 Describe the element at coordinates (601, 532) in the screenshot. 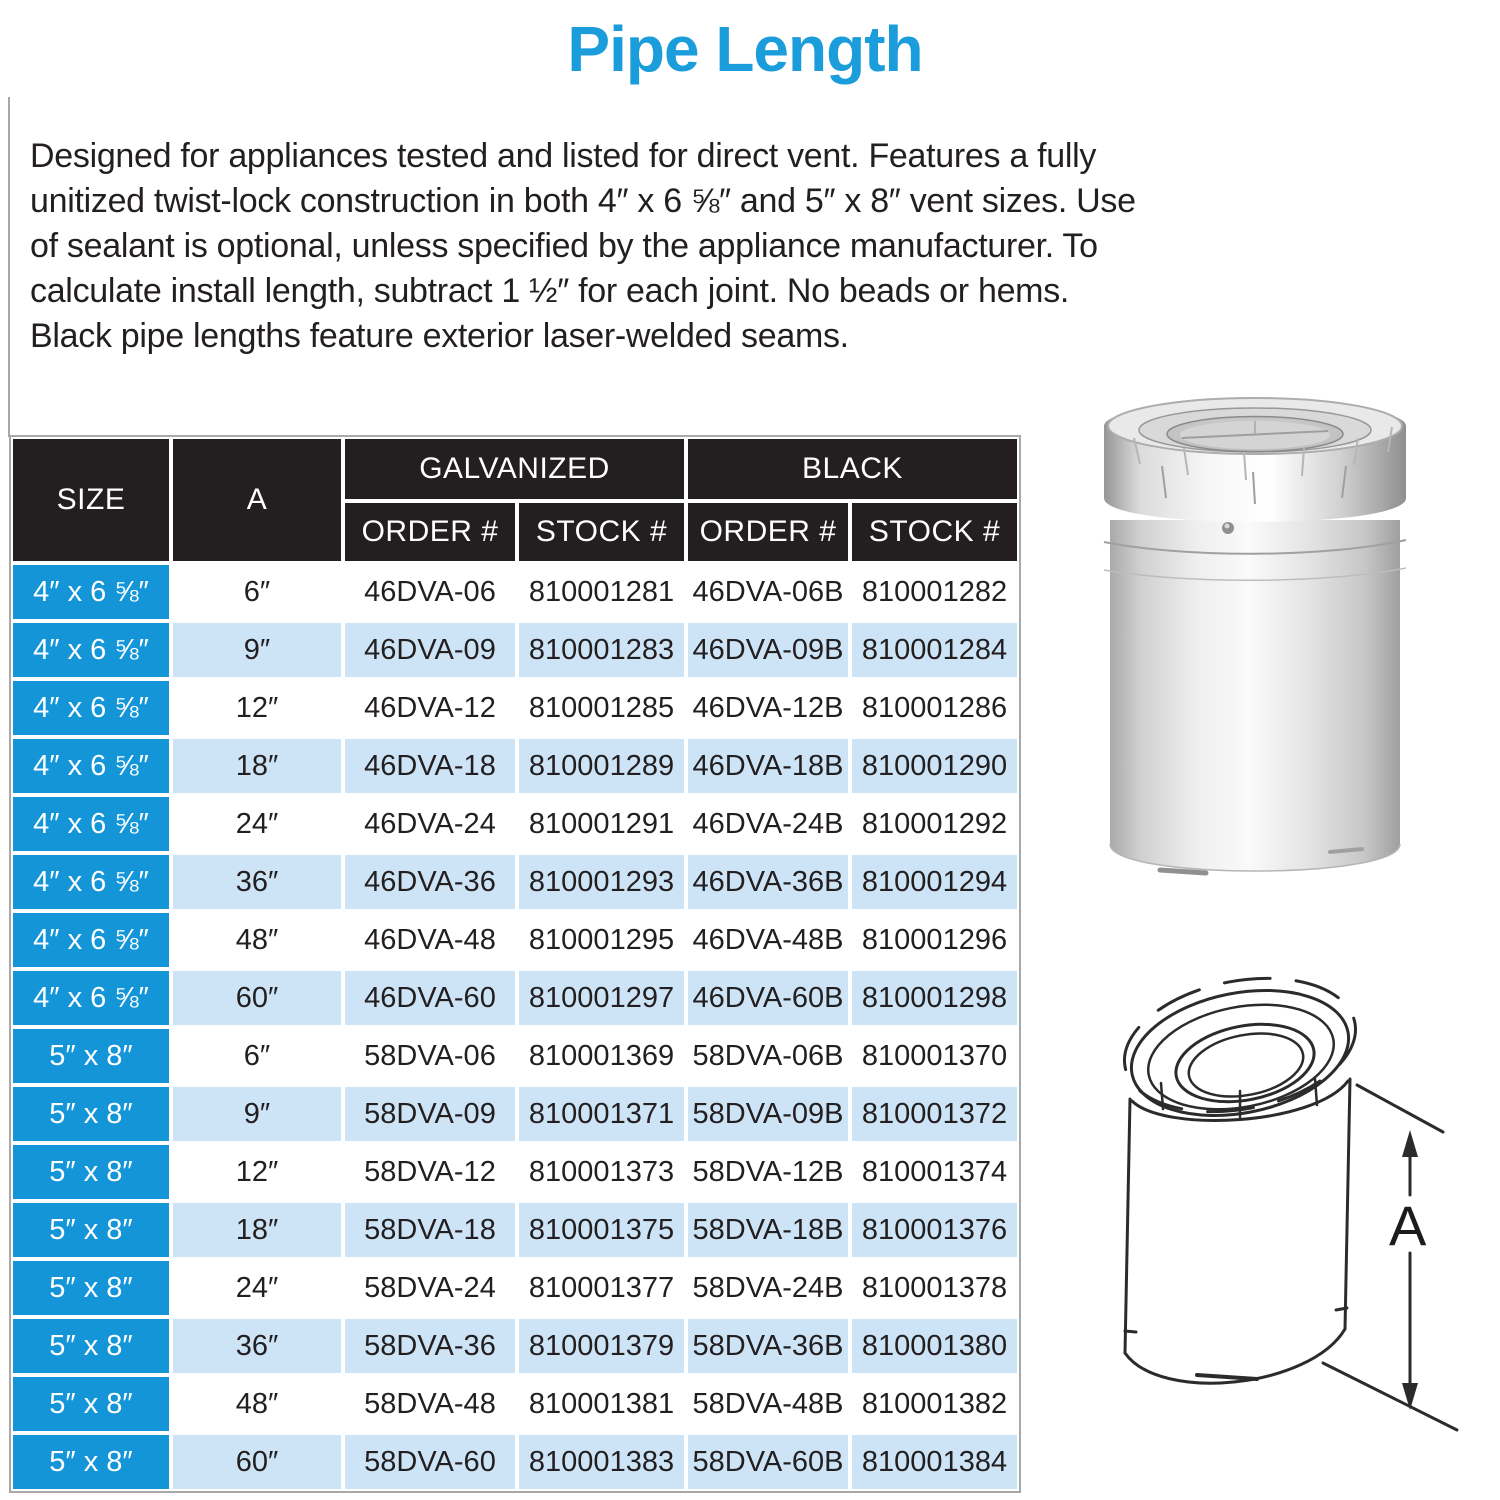

I see `column-header-galvanized-stock: STOCK #` at that location.